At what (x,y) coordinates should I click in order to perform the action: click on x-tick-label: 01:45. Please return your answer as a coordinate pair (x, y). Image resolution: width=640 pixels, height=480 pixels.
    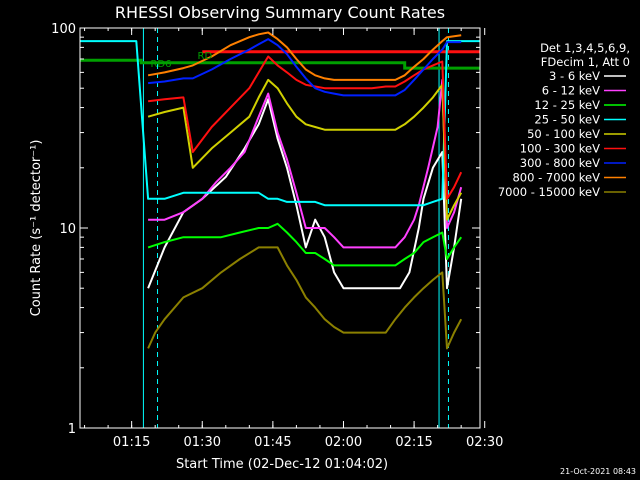
    Looking at the image, I should click on (272, 442).